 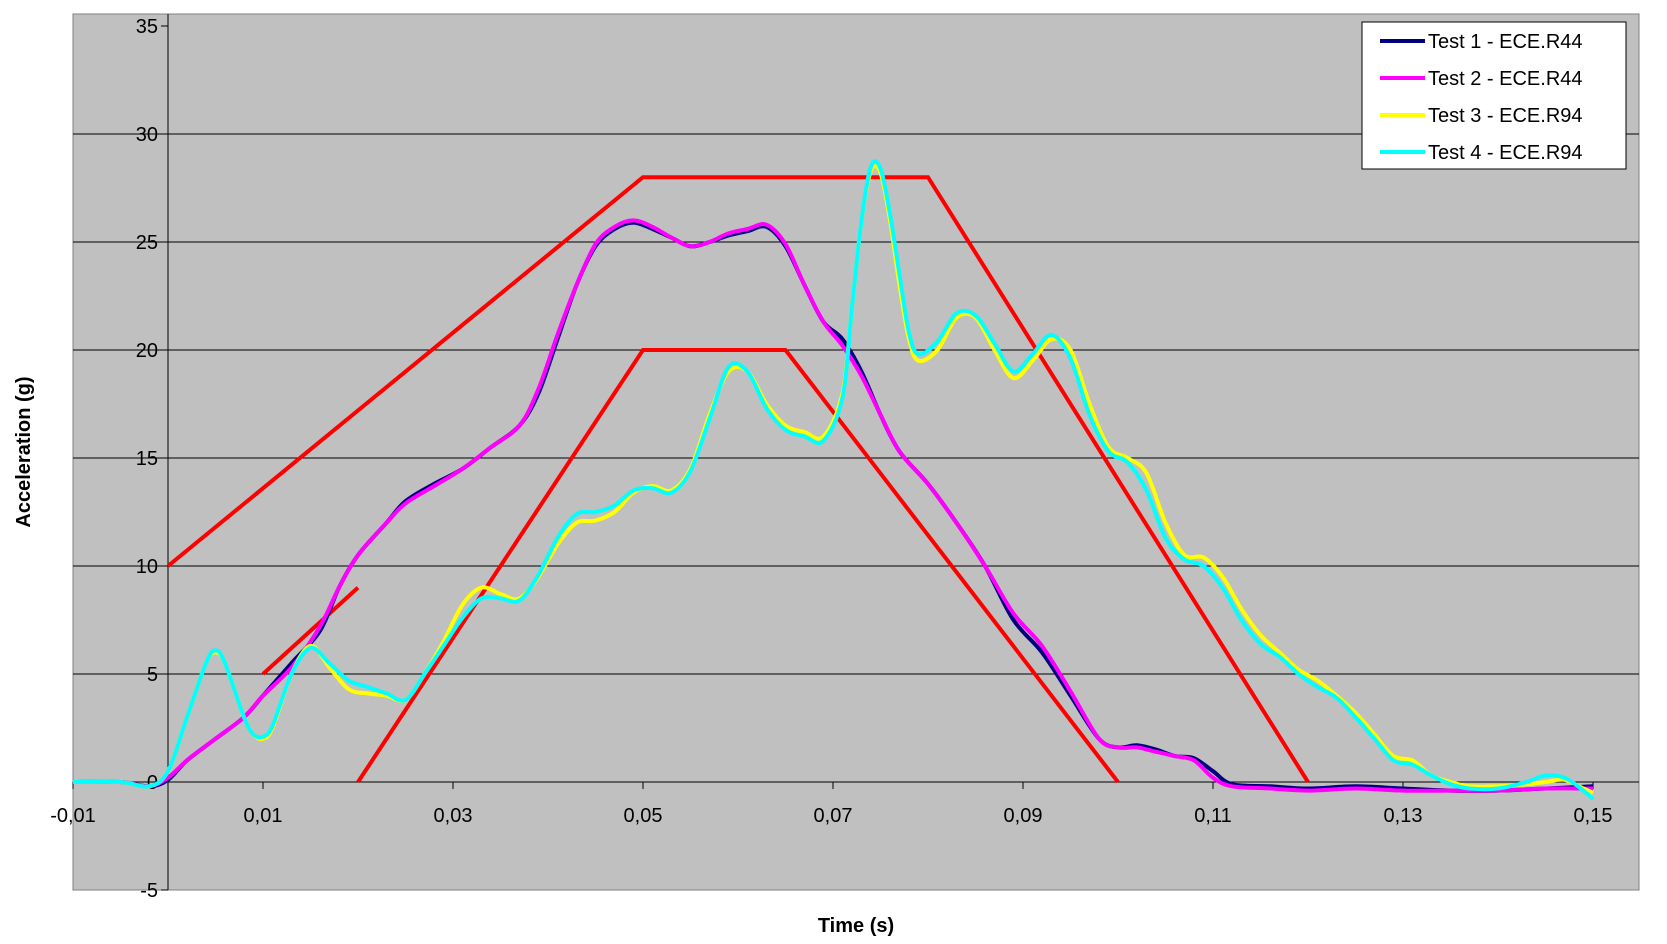 I want to click on x-tick-label: 0,05, so click(x=643, y=816).